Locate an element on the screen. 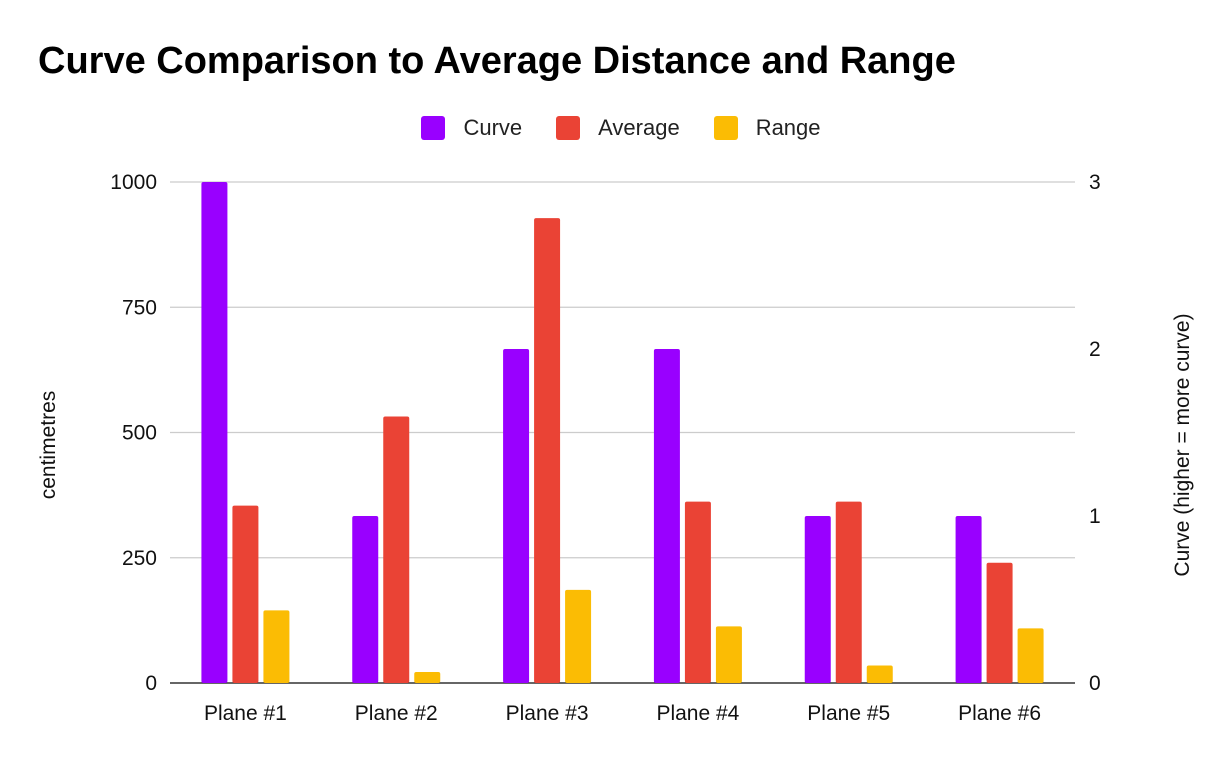  x-tick-label: Plane #6 is located at coordinates (999, 713).